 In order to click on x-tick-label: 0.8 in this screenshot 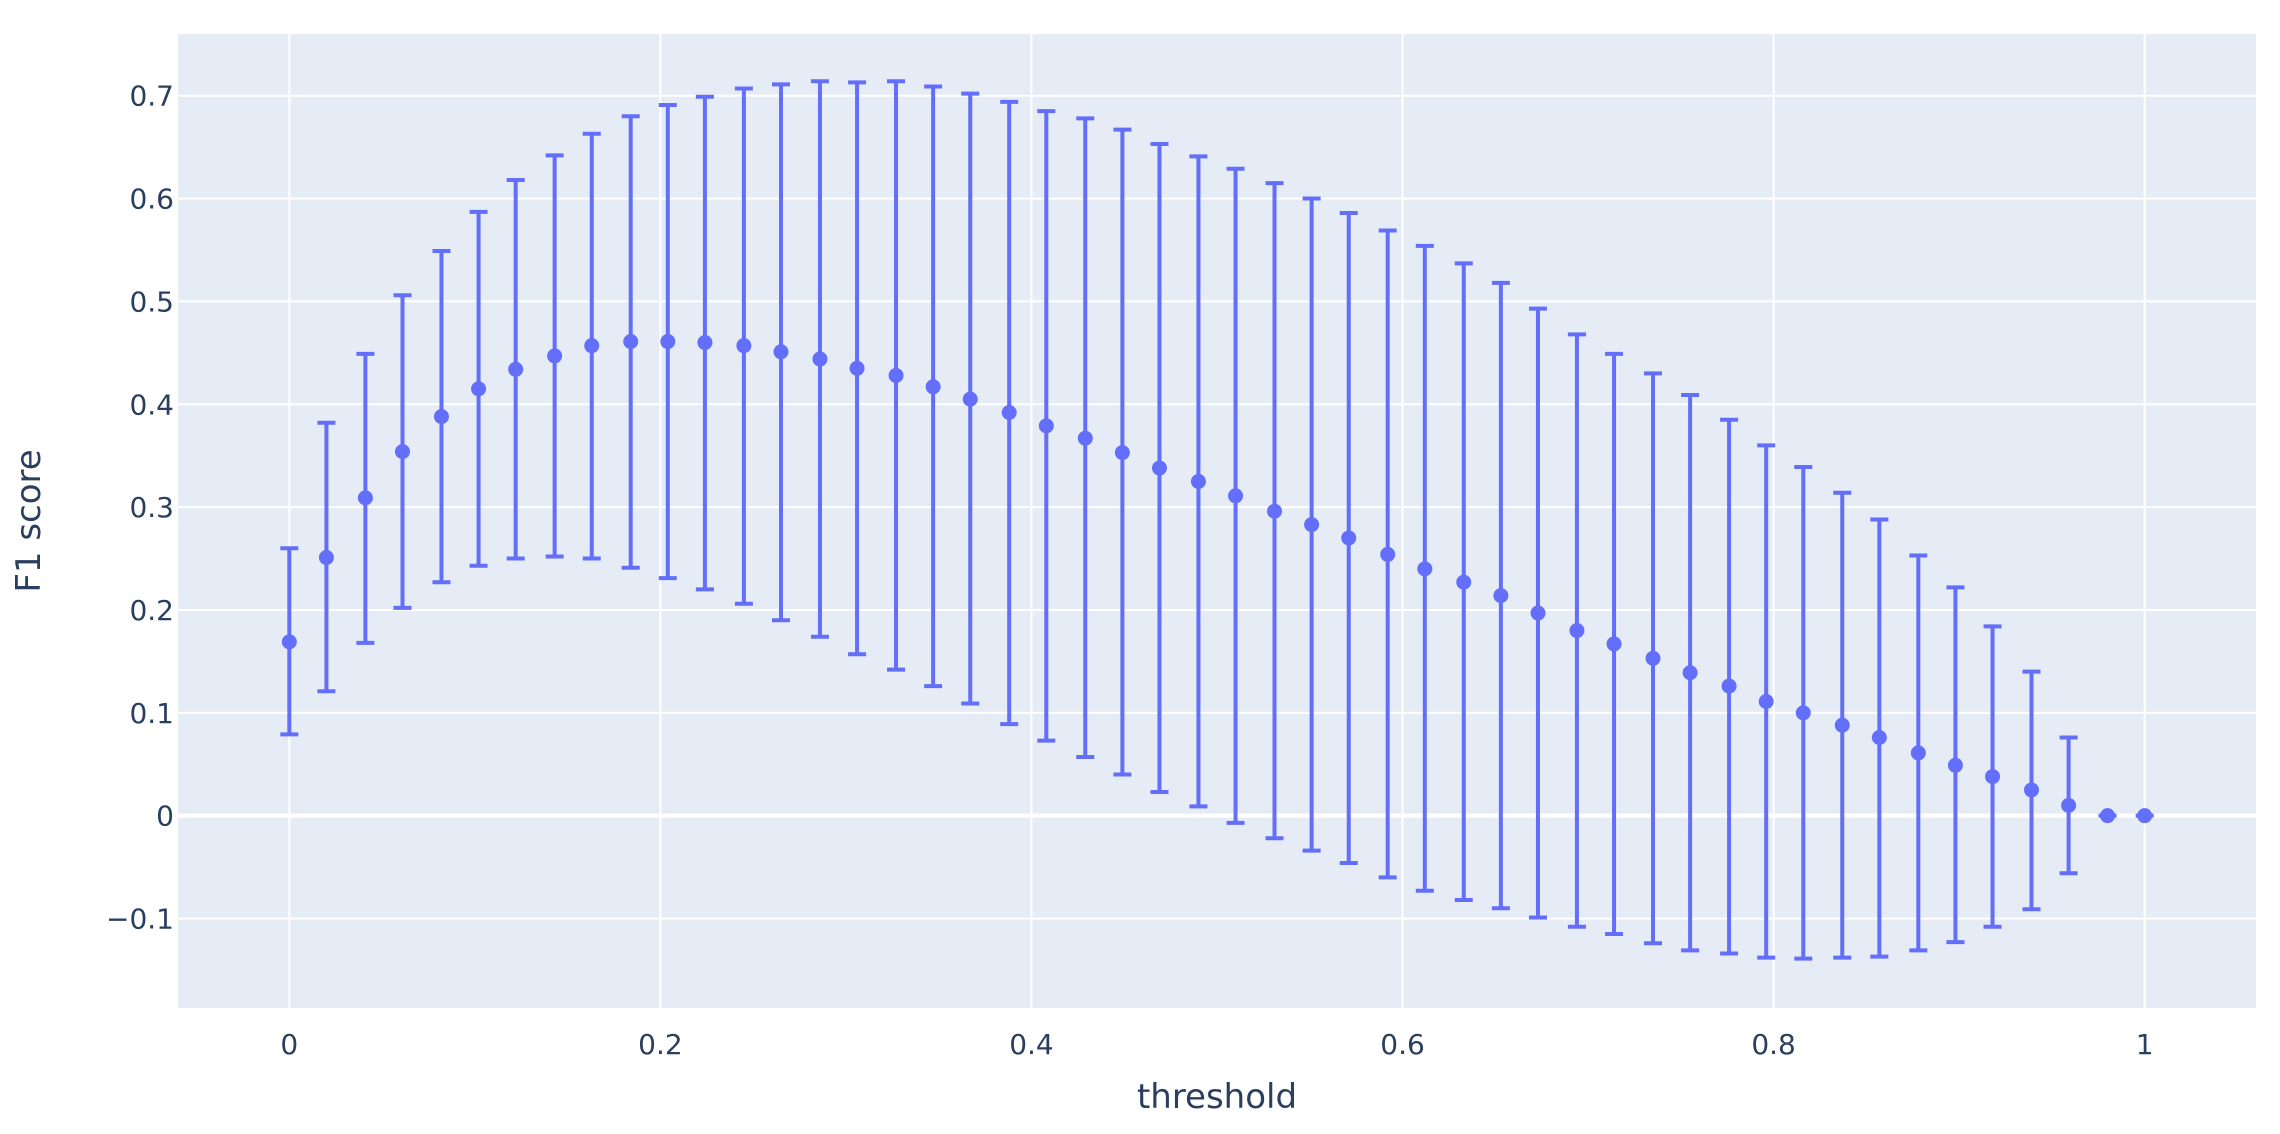, I will do `click(1773, 1044)`.